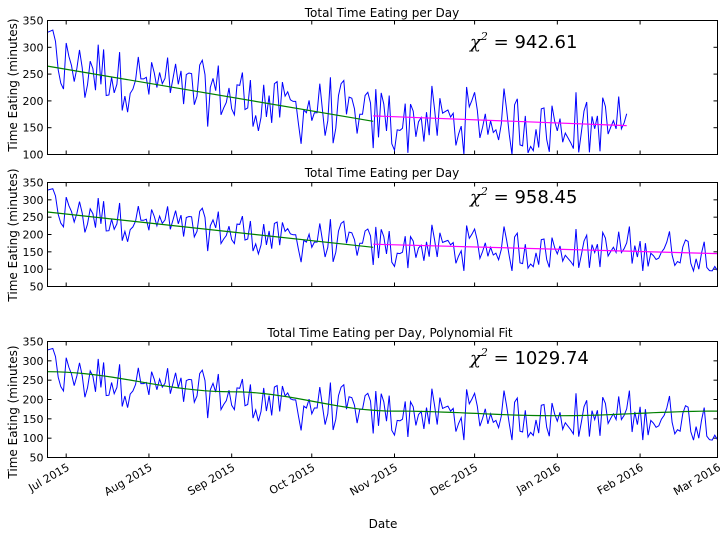  Describe the element at coordinates (545, 197) in the screenshot. I see `chi-square-value: 958.45` at that location.